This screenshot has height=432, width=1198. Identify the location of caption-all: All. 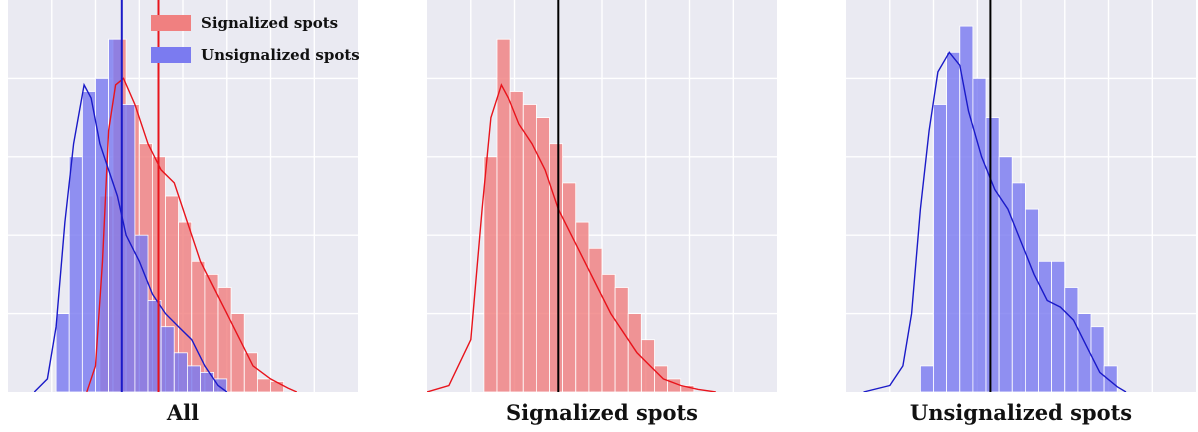
(183, 412).